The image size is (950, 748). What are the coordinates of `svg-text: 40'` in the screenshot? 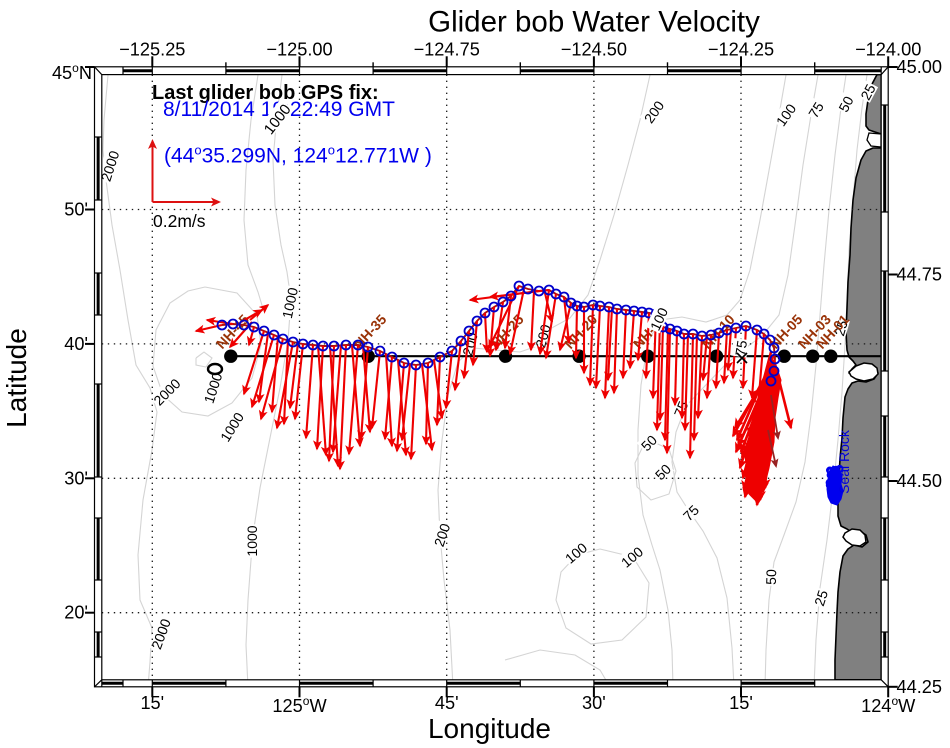 It's located at (76, 344).